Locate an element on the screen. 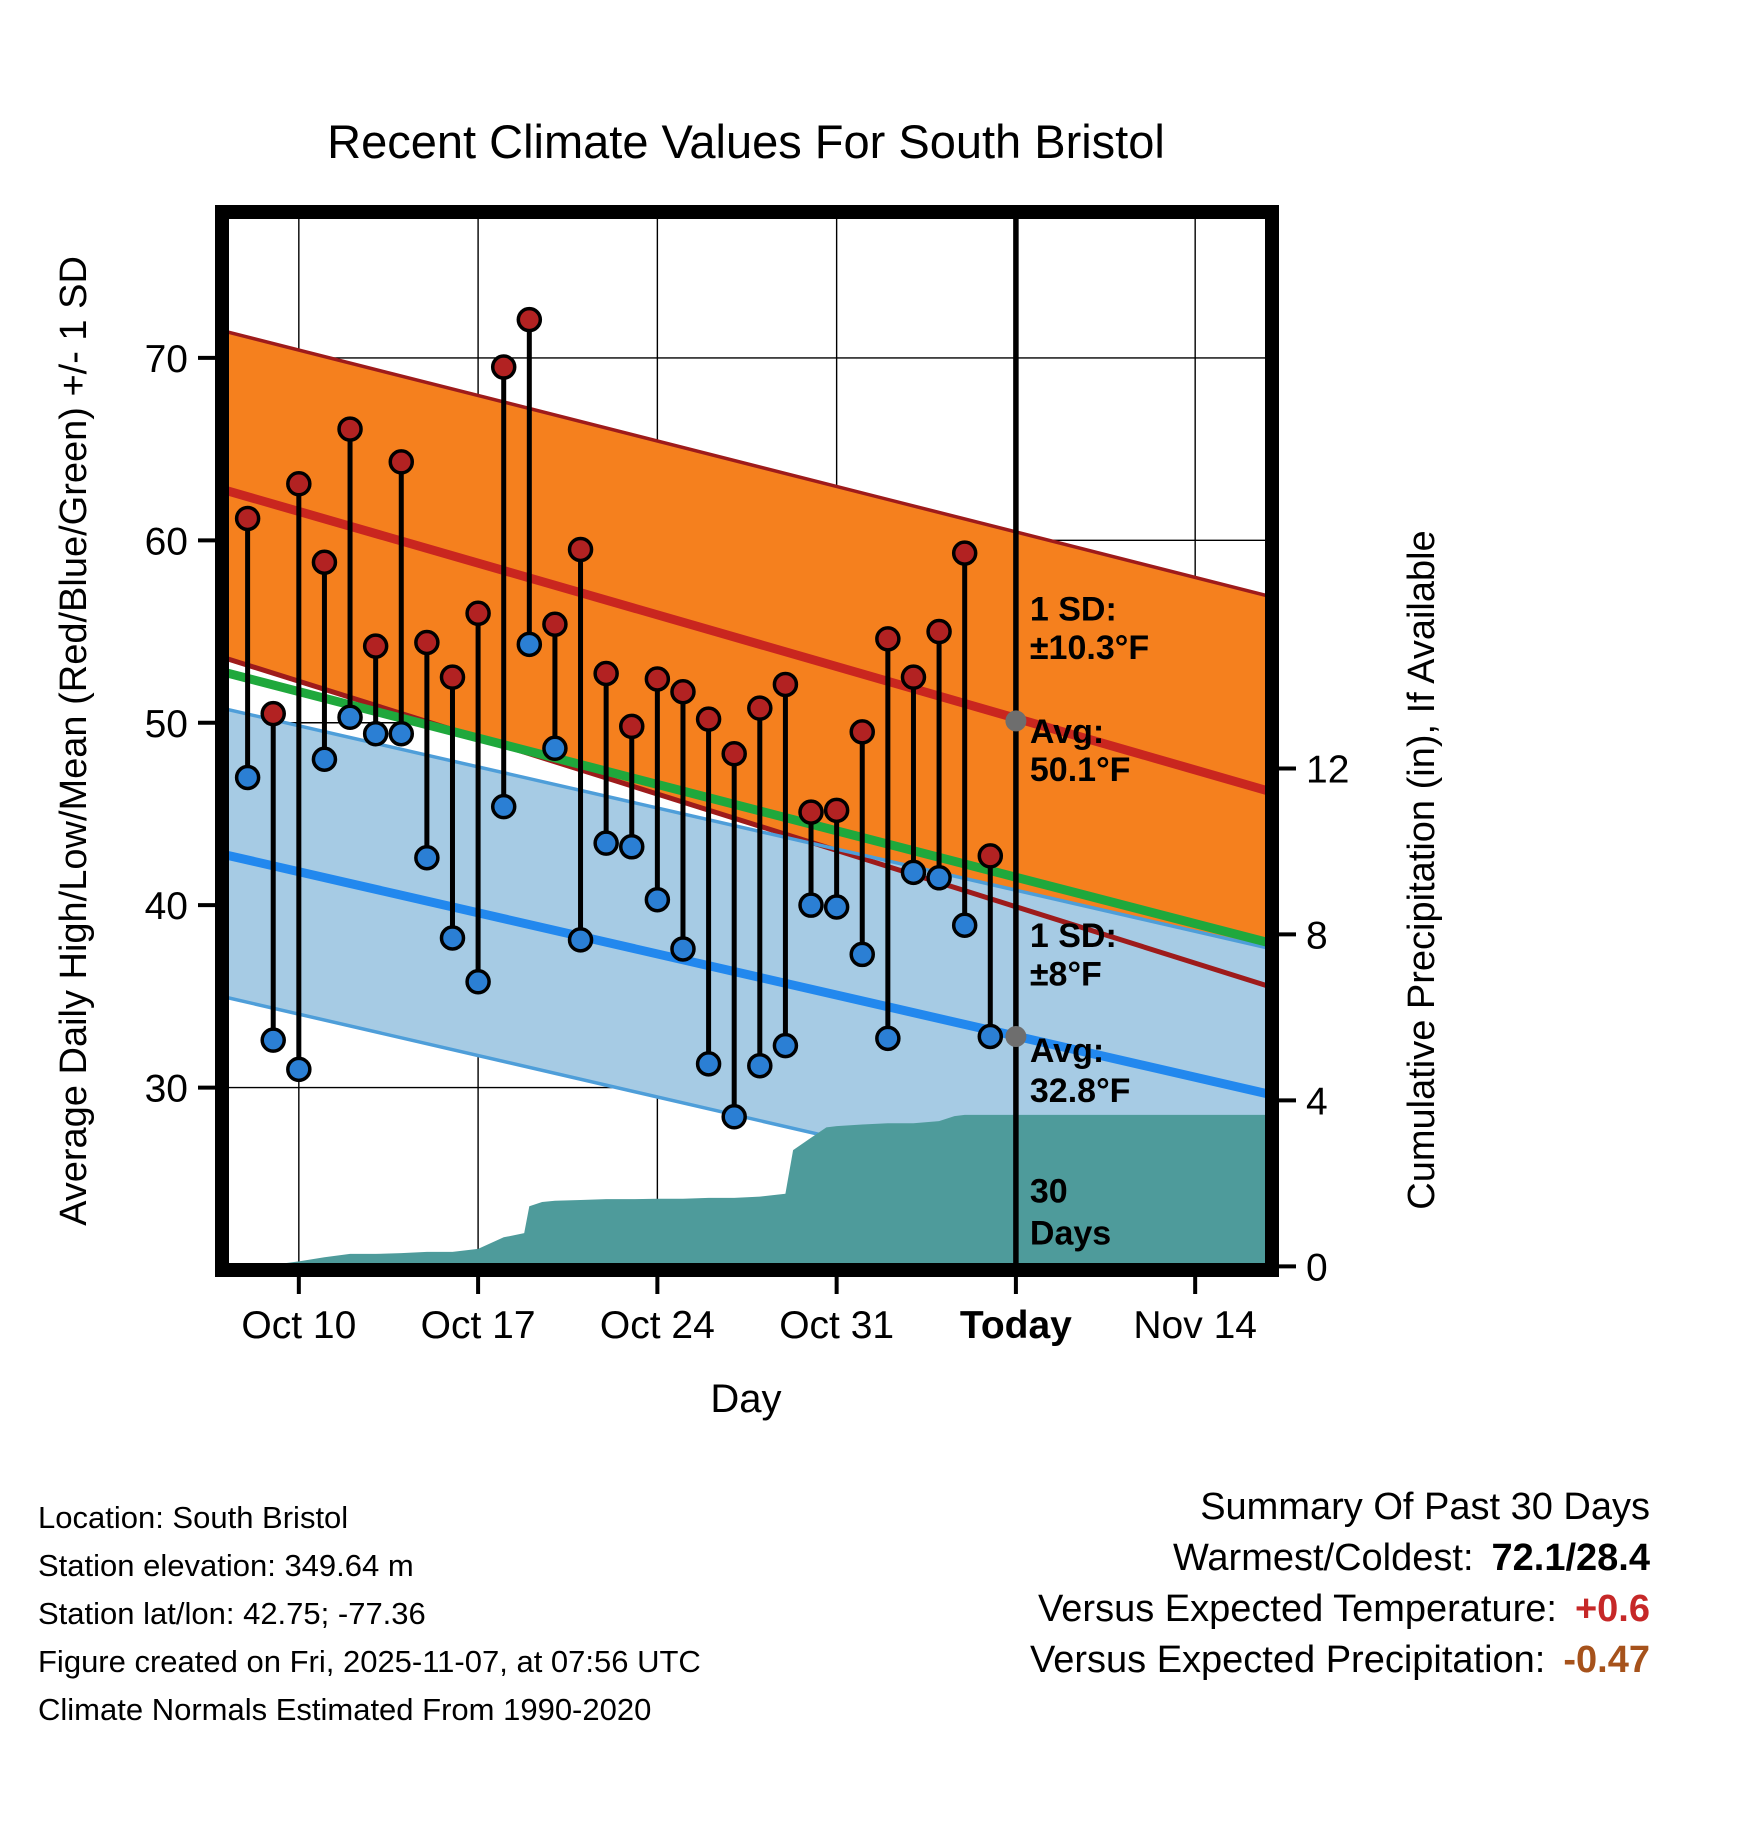  summary-title: Summary Of Past 30 Days is located at coordinates (1425, 1507).